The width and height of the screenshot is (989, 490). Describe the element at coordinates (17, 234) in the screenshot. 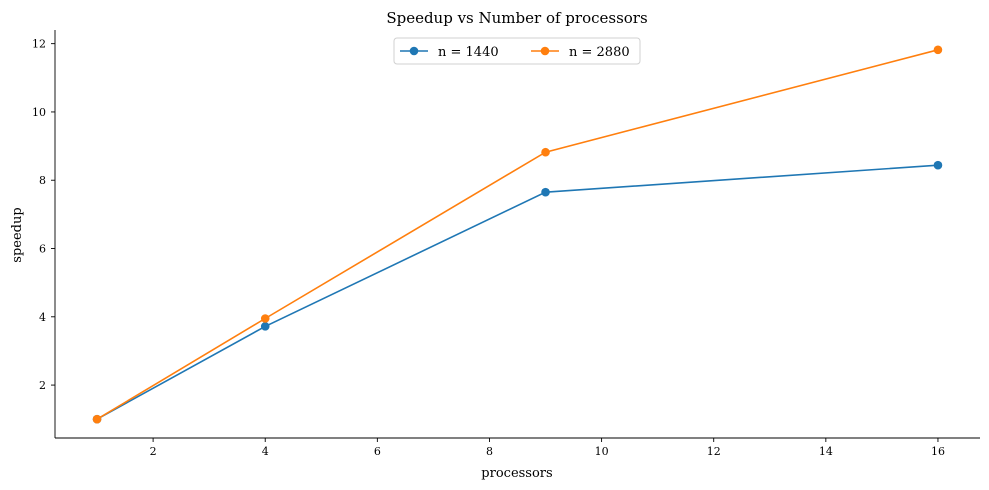

I see `y-axis-label: speedup` at that location.